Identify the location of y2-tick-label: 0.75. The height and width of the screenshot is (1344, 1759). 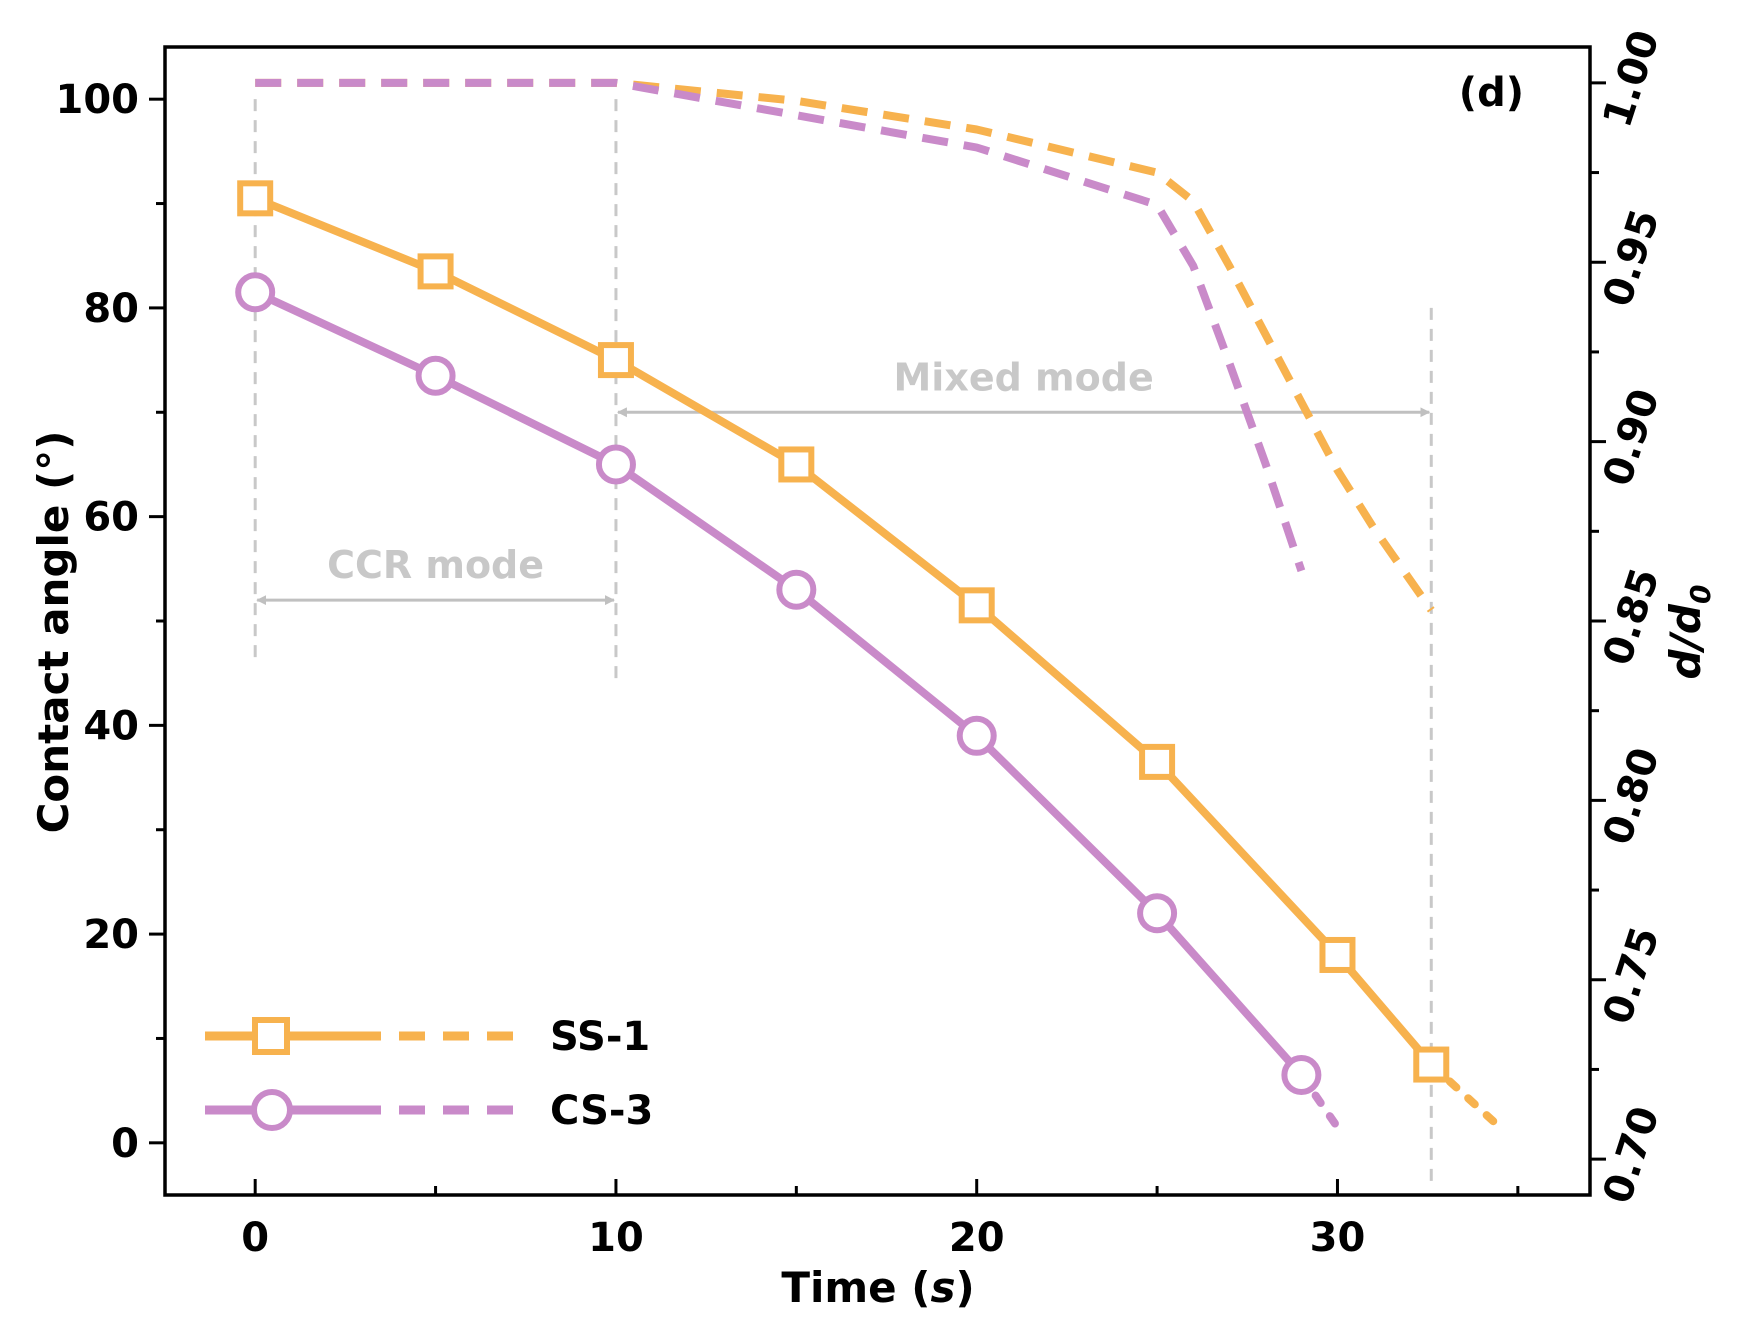
(1632, 976).